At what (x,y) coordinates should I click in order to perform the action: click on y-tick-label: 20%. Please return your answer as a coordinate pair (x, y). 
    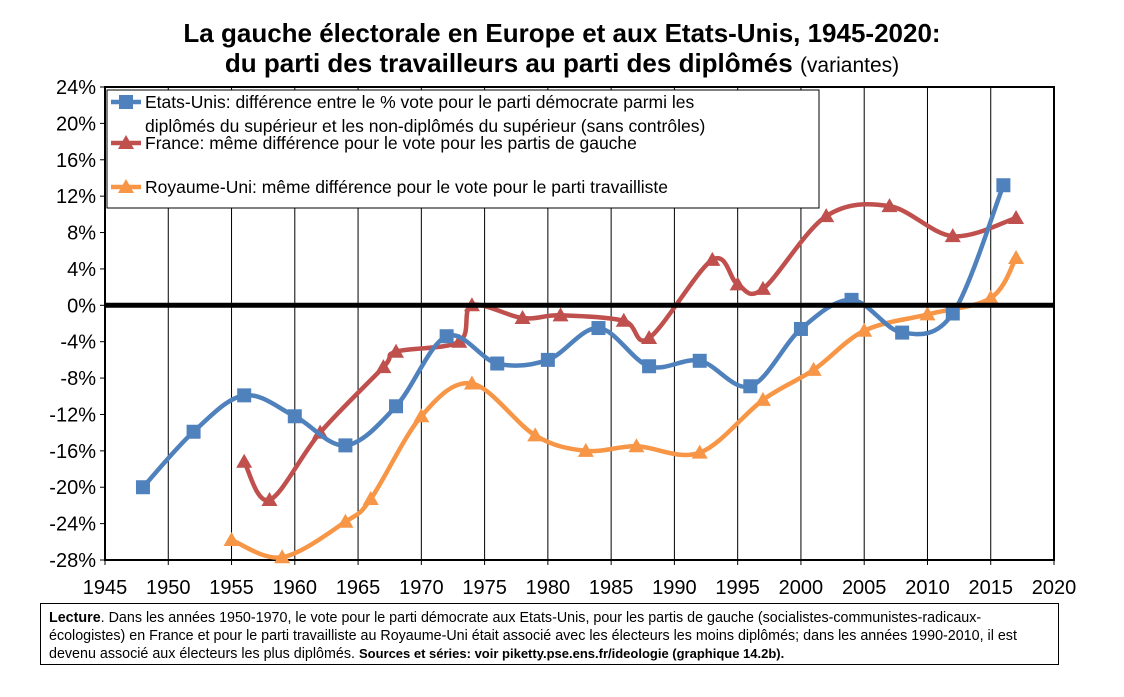
    Looking at the image, I should click on (76, 124).